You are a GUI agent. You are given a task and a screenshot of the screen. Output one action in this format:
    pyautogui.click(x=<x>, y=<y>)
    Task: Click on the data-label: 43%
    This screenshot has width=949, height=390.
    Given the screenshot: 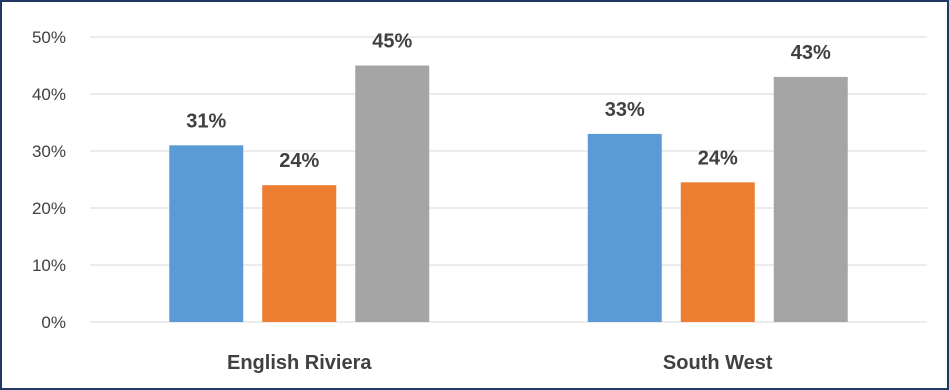 What is the action you would take?
    pyautogui.click(x=811, y=53)
    